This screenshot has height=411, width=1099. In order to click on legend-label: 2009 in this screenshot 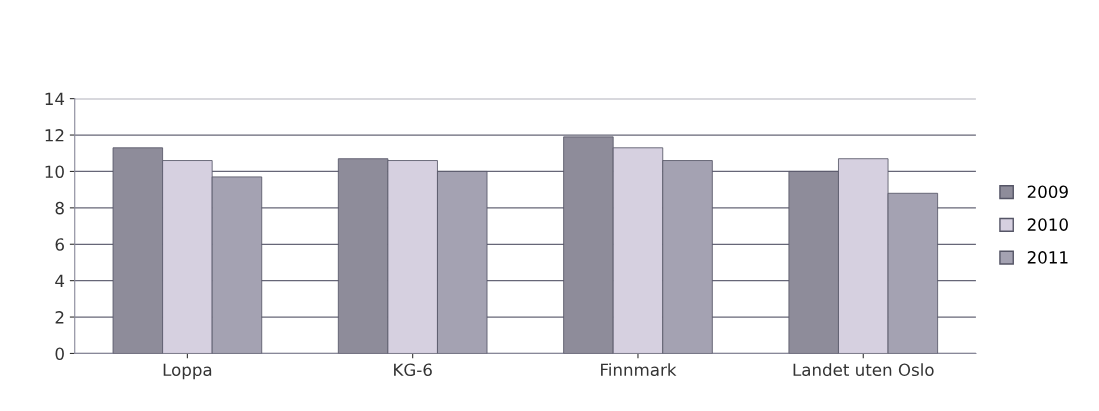, I will do `click(1047, 192)`.